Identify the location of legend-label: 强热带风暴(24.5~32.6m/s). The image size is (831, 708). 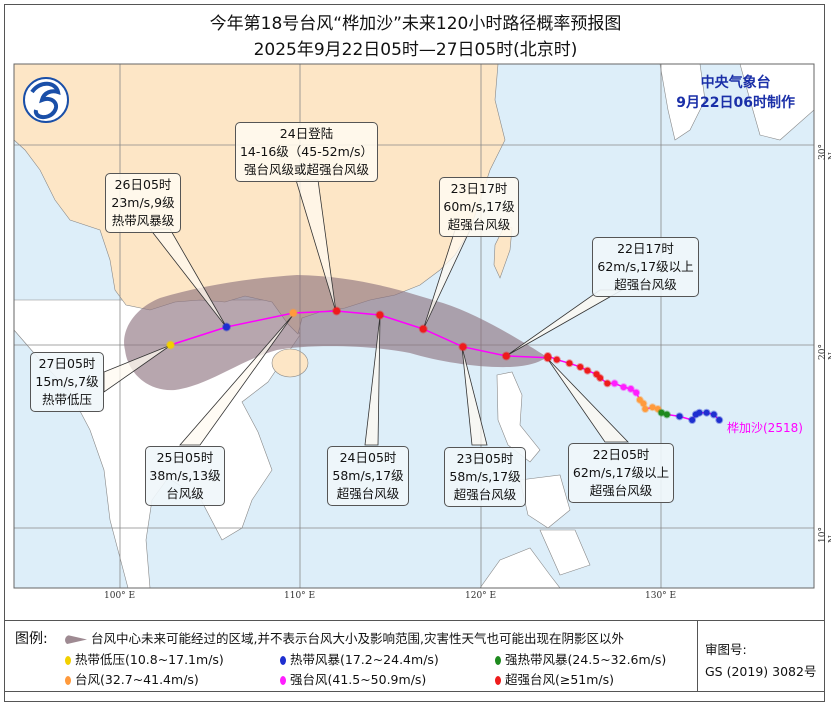
(586, 659).